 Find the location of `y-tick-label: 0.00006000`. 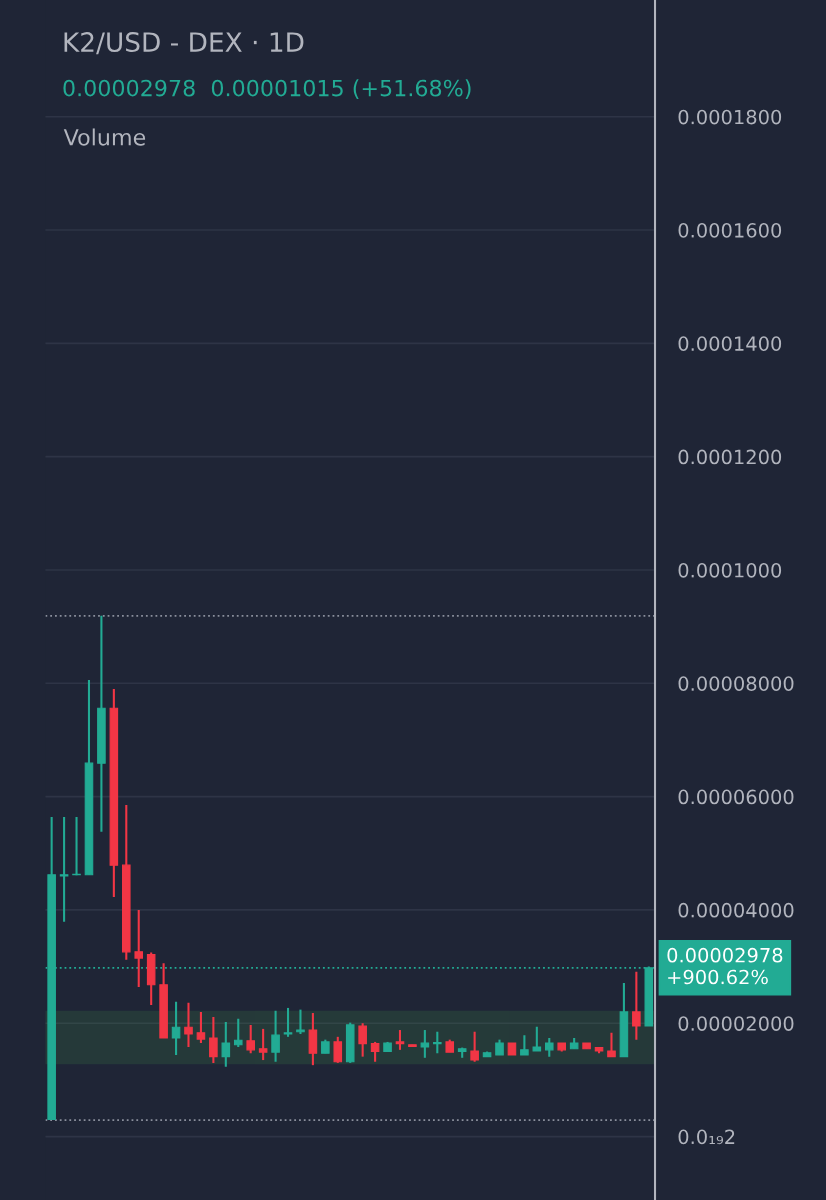

y-tick-label: 0.00006000 is located at coordinates (736, 797).